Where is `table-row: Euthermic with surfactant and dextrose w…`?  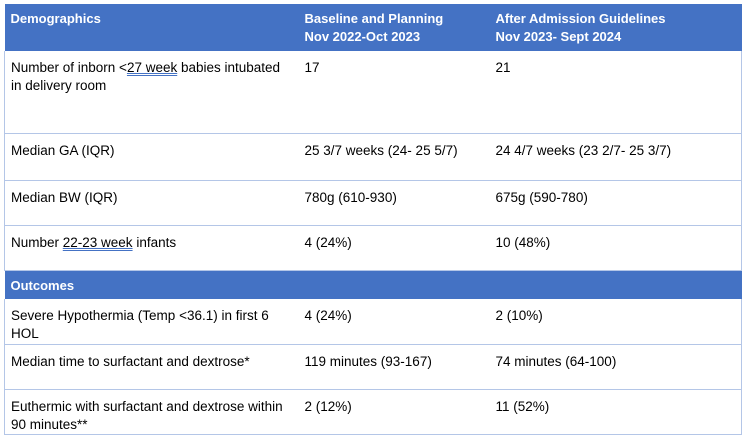
table-row: Euthermic with surfactant and dextrose w… is located at coordinates (373, 412).